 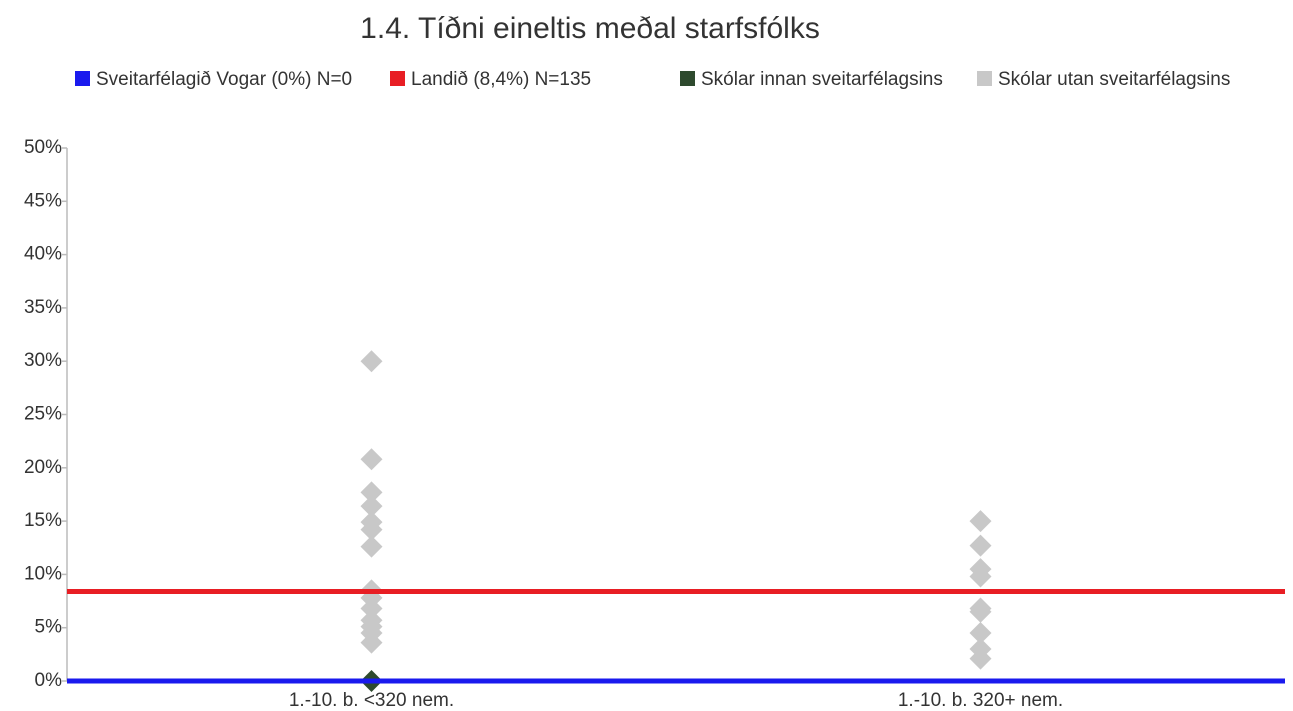 I want to click on y-tick-label: 20%, so click(x=43, y=467).